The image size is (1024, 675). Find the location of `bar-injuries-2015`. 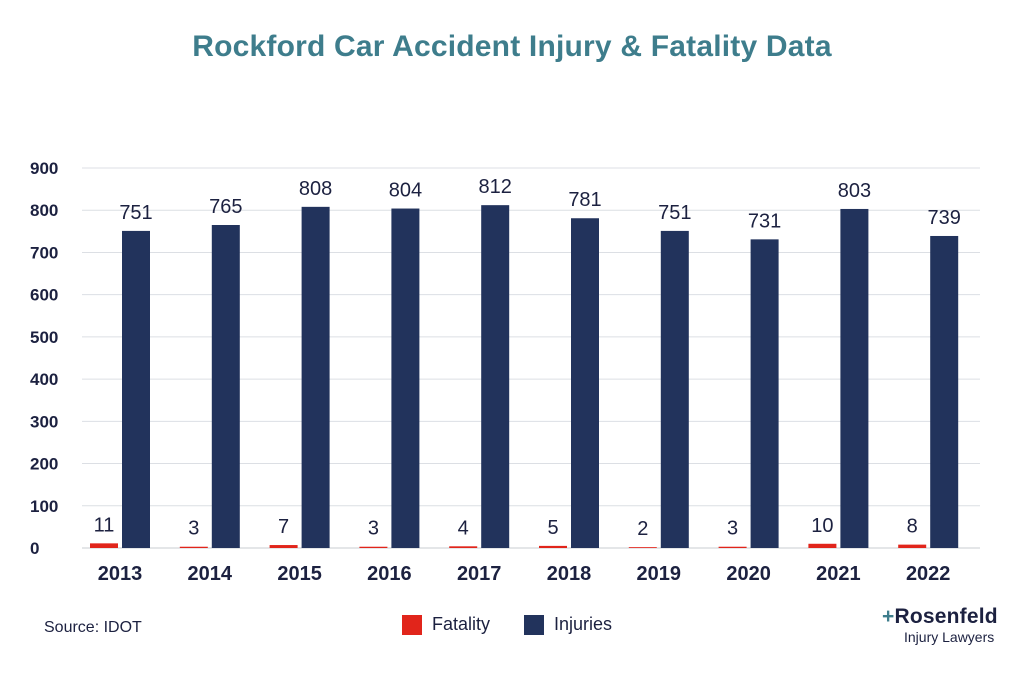

bar-injuries-2015 is located at coordinates (315, 377).